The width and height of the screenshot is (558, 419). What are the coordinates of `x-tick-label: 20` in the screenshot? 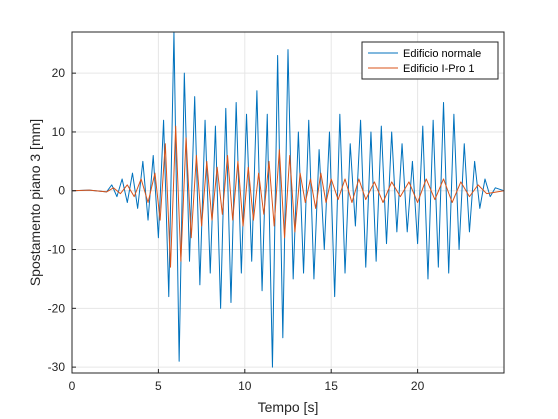 It's located at (418, 386).